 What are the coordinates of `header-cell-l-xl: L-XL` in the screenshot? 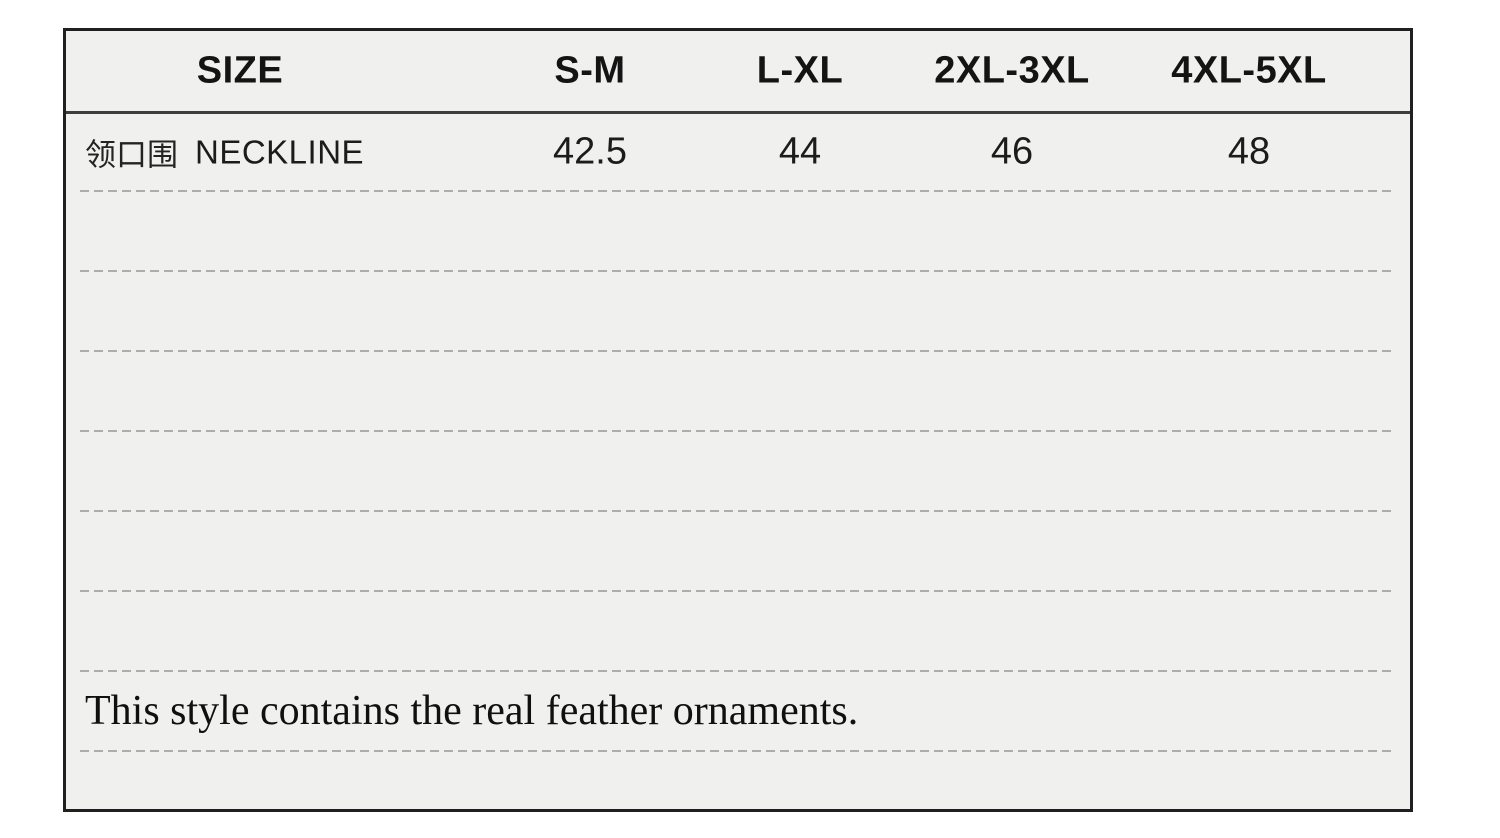 It's located at (800, 70).